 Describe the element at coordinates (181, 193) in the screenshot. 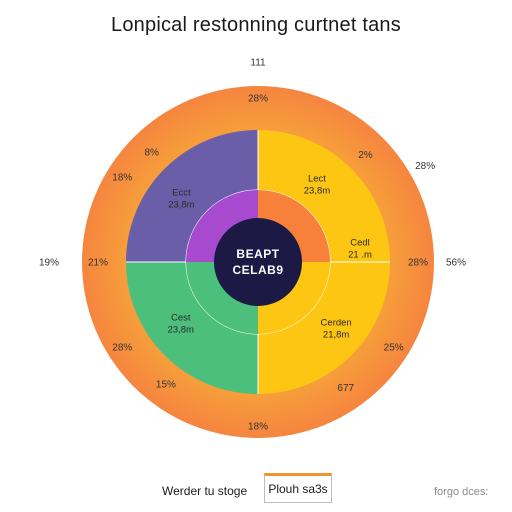

I see `segment-label: Ecct` at that location.